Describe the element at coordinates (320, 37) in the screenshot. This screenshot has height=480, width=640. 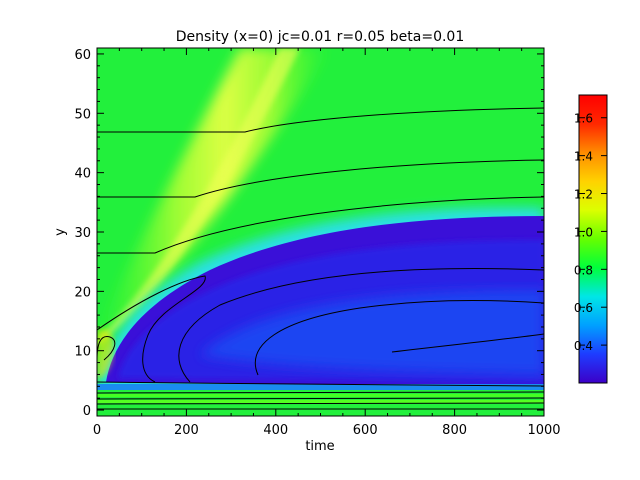
I see `chart-title: Density (x=0) jc=0.01 r=0.05 beta=0.01` at that location.